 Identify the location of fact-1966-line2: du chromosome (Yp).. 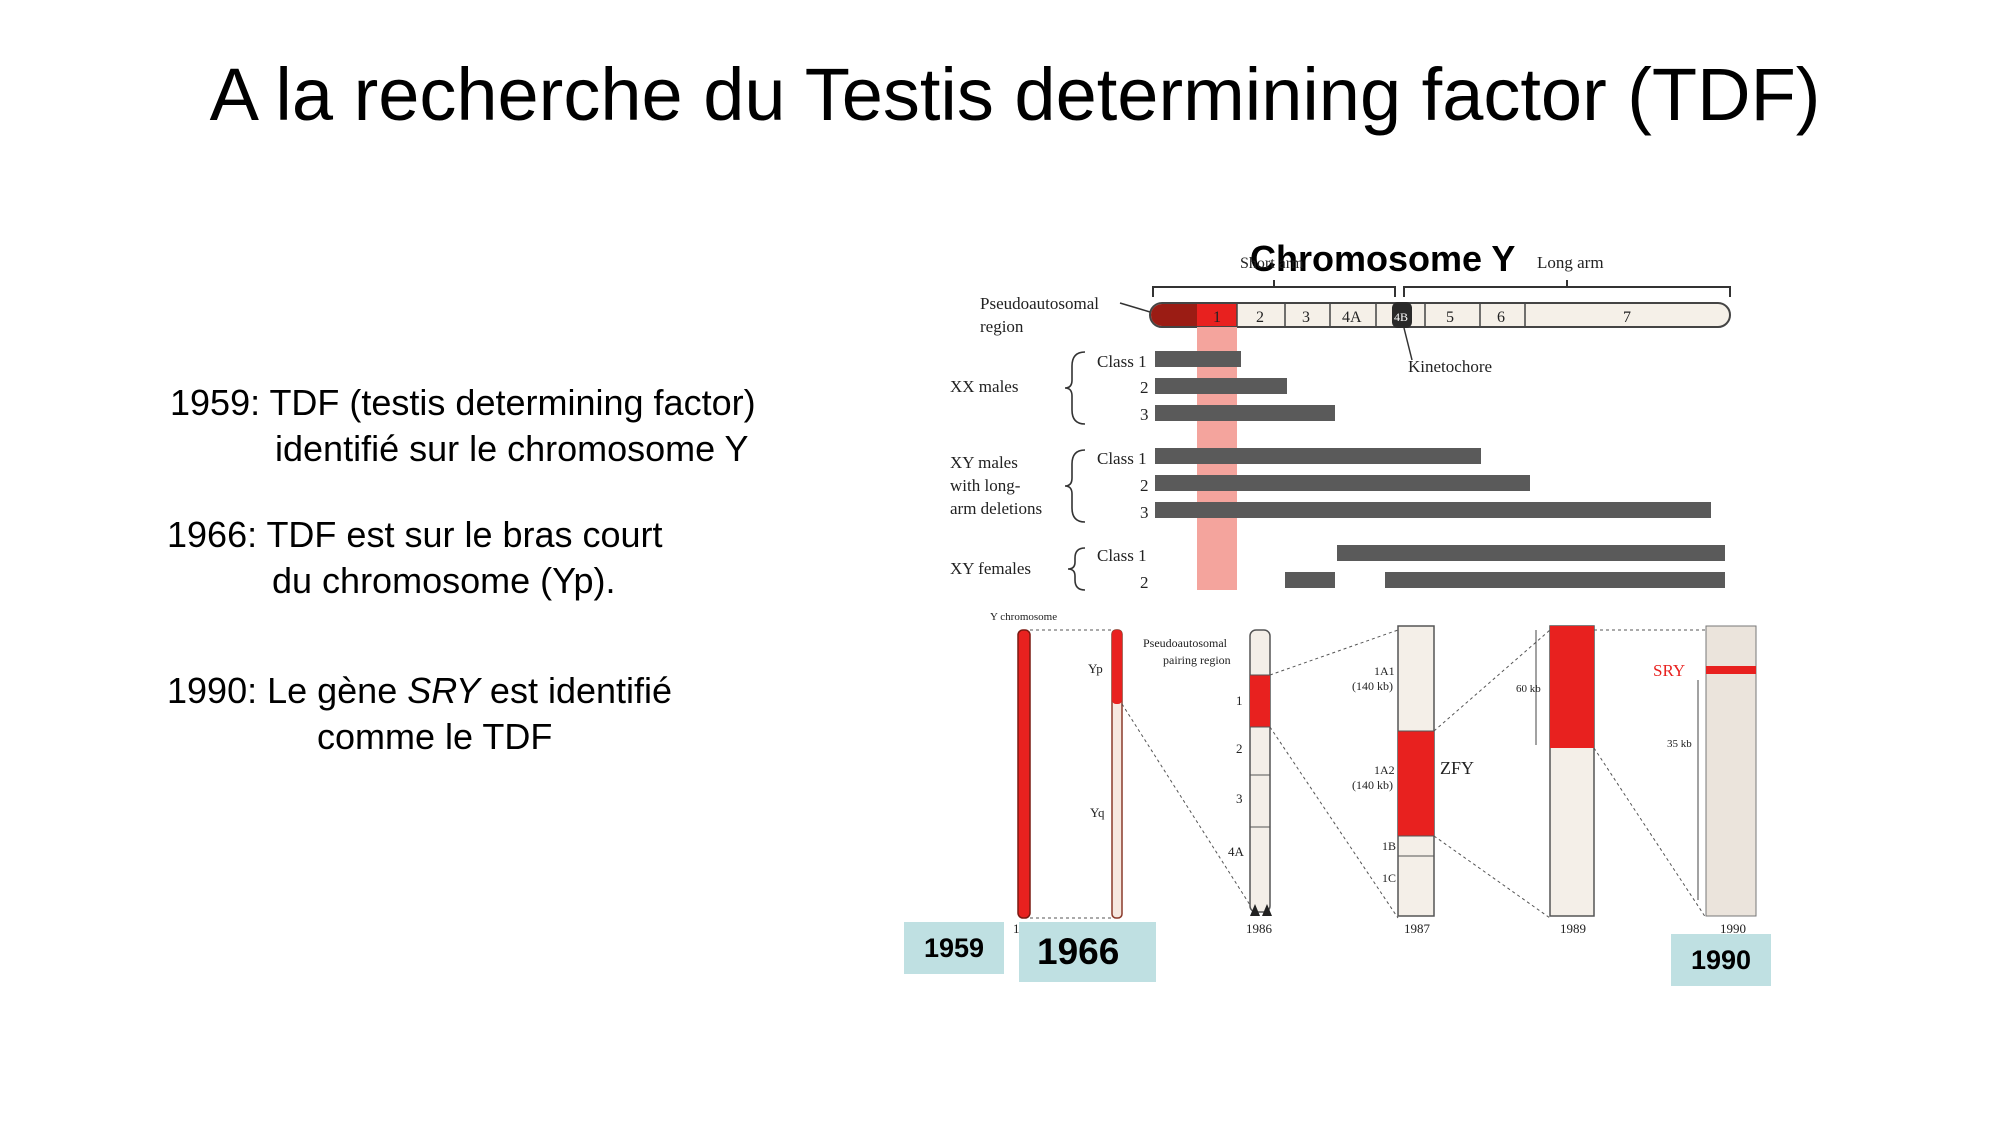
(444, 580).